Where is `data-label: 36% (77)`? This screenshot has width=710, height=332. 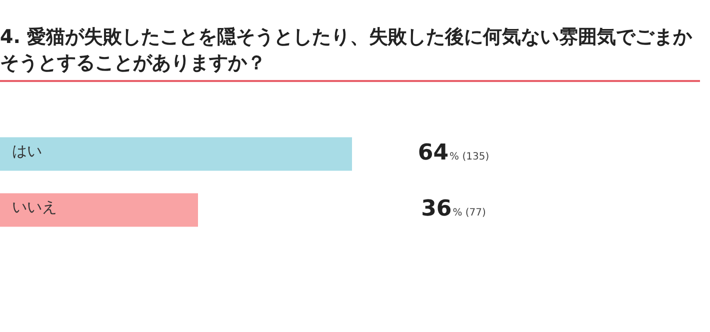 data-label: 36% (77) is located at coordinates (453, 209).